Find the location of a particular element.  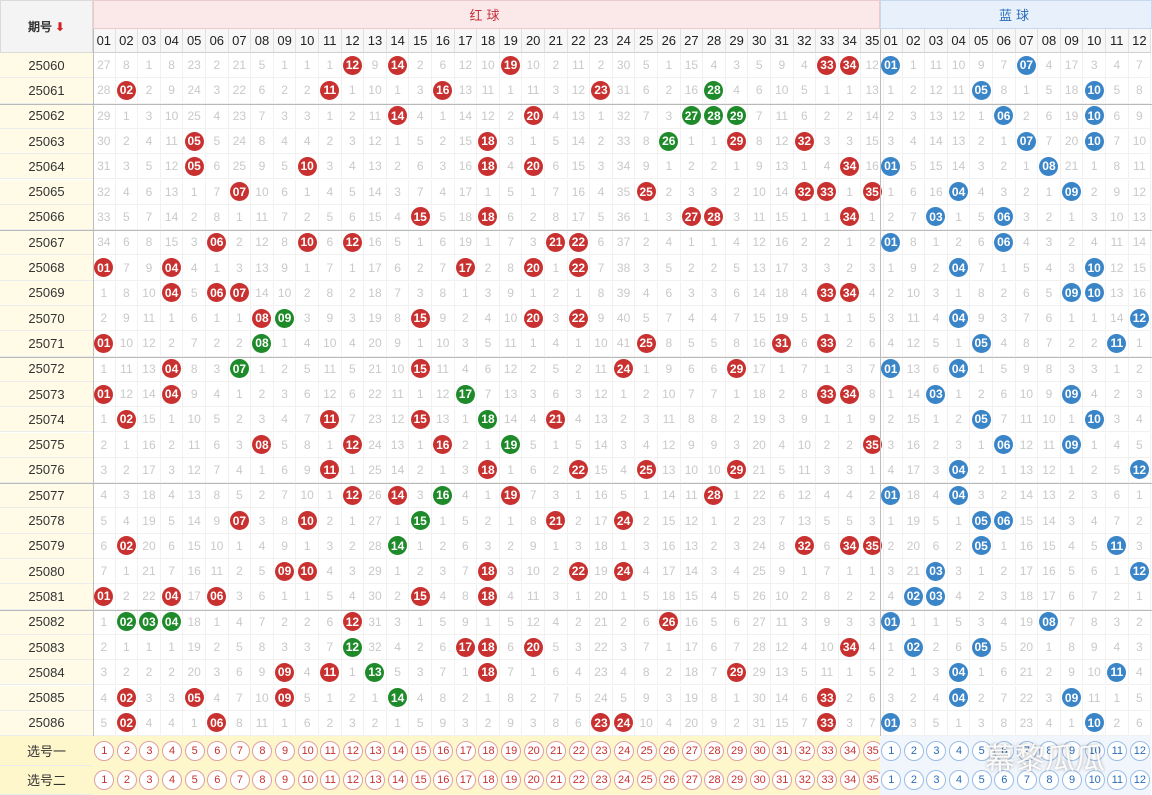

drawn-red-ball: 23 is located at coordinates (601, 723).